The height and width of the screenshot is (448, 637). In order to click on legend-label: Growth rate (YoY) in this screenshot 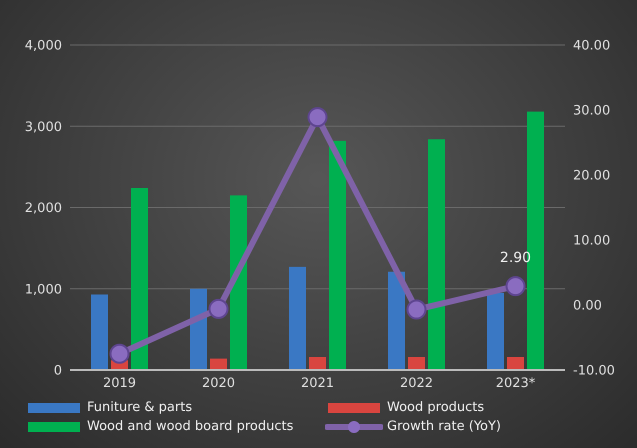, I will do `click(444, 426)`.